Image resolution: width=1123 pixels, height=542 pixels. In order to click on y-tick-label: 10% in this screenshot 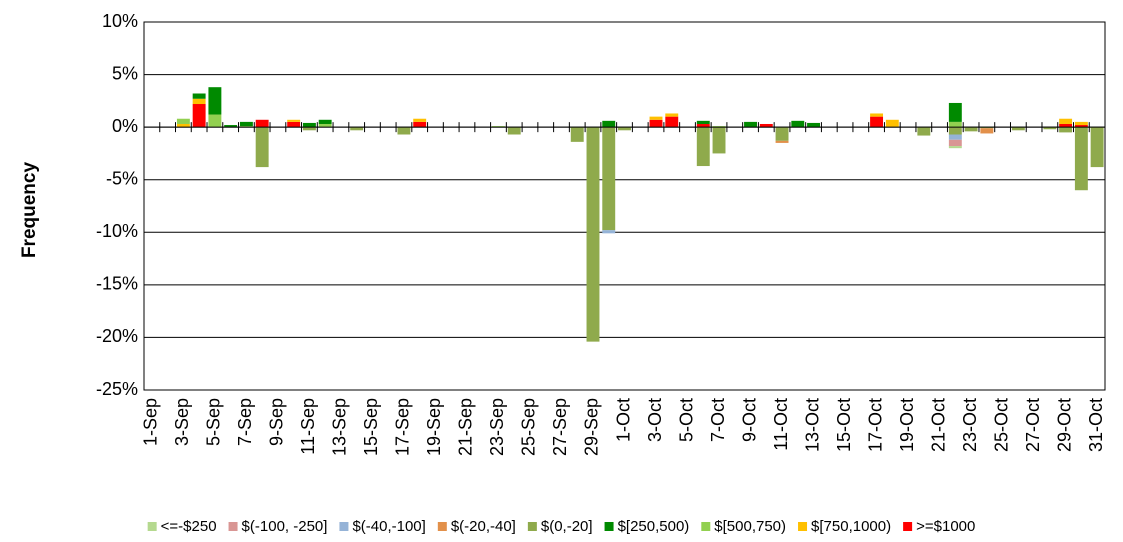, I will do `click(120, 21)`.